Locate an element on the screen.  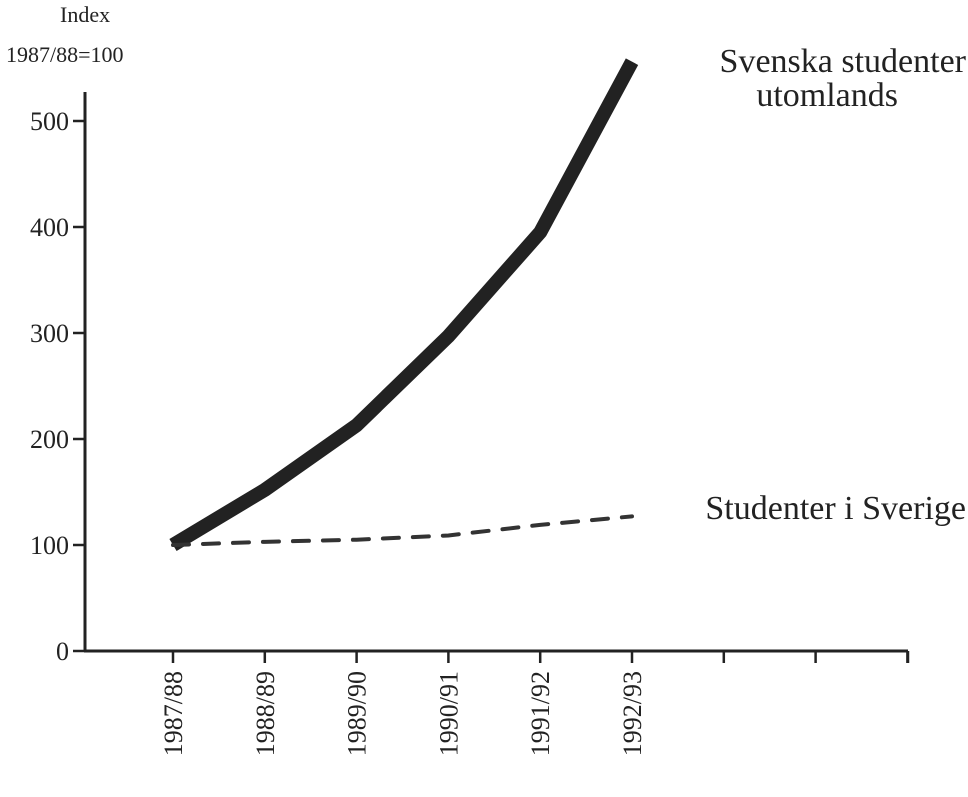
x-tick-label: 1990/91 is located at coordinates (448, 713).